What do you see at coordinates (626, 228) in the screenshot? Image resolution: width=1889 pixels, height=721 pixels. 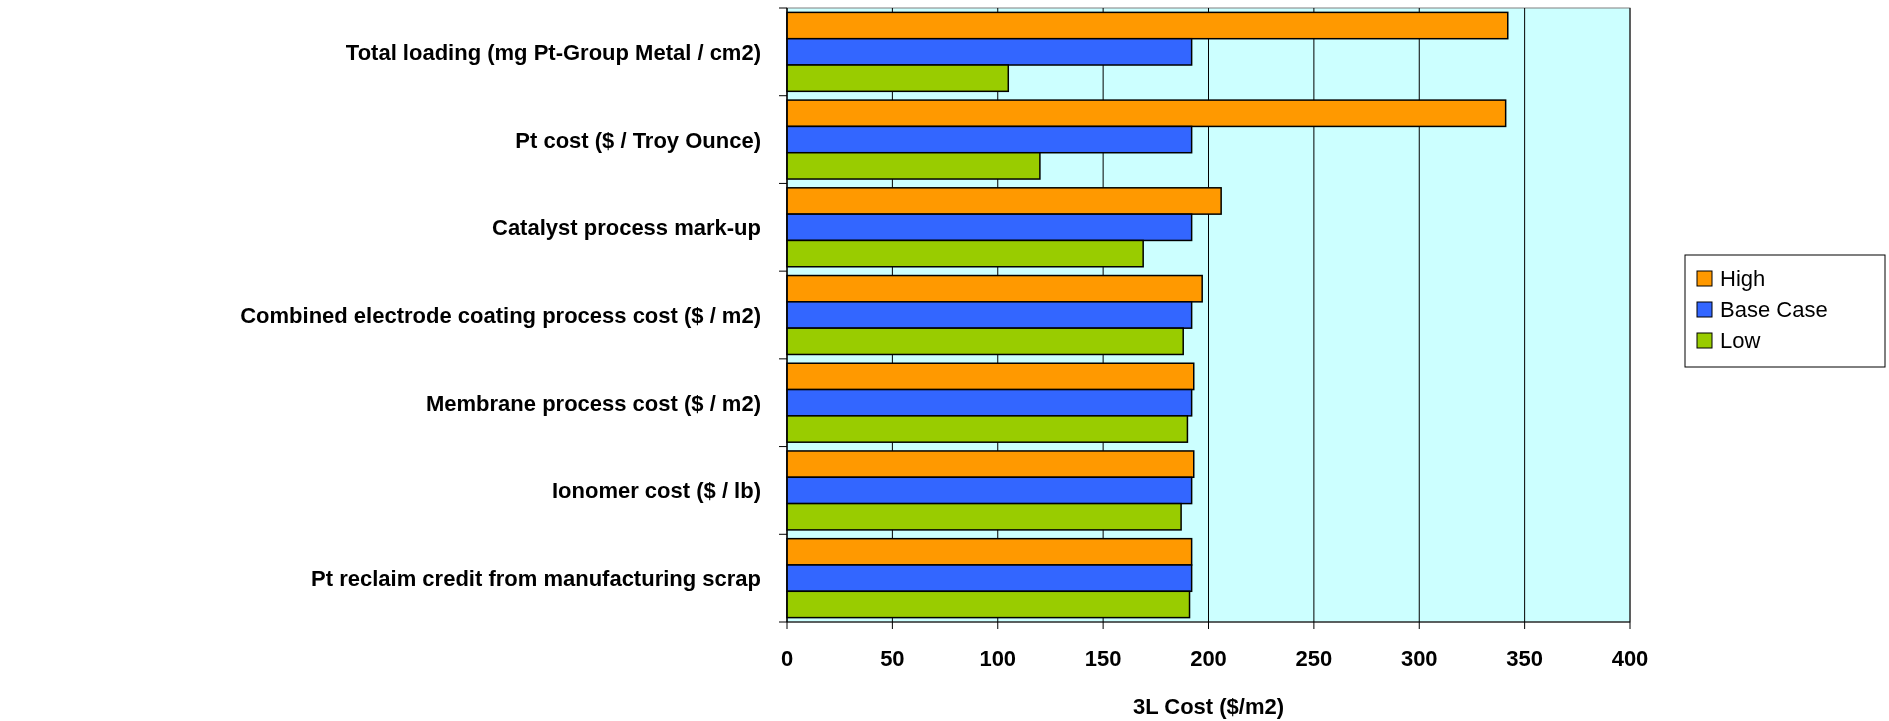 I see `y-tick-label: Catalyst process mark-up` at bounding box center [626, 228].